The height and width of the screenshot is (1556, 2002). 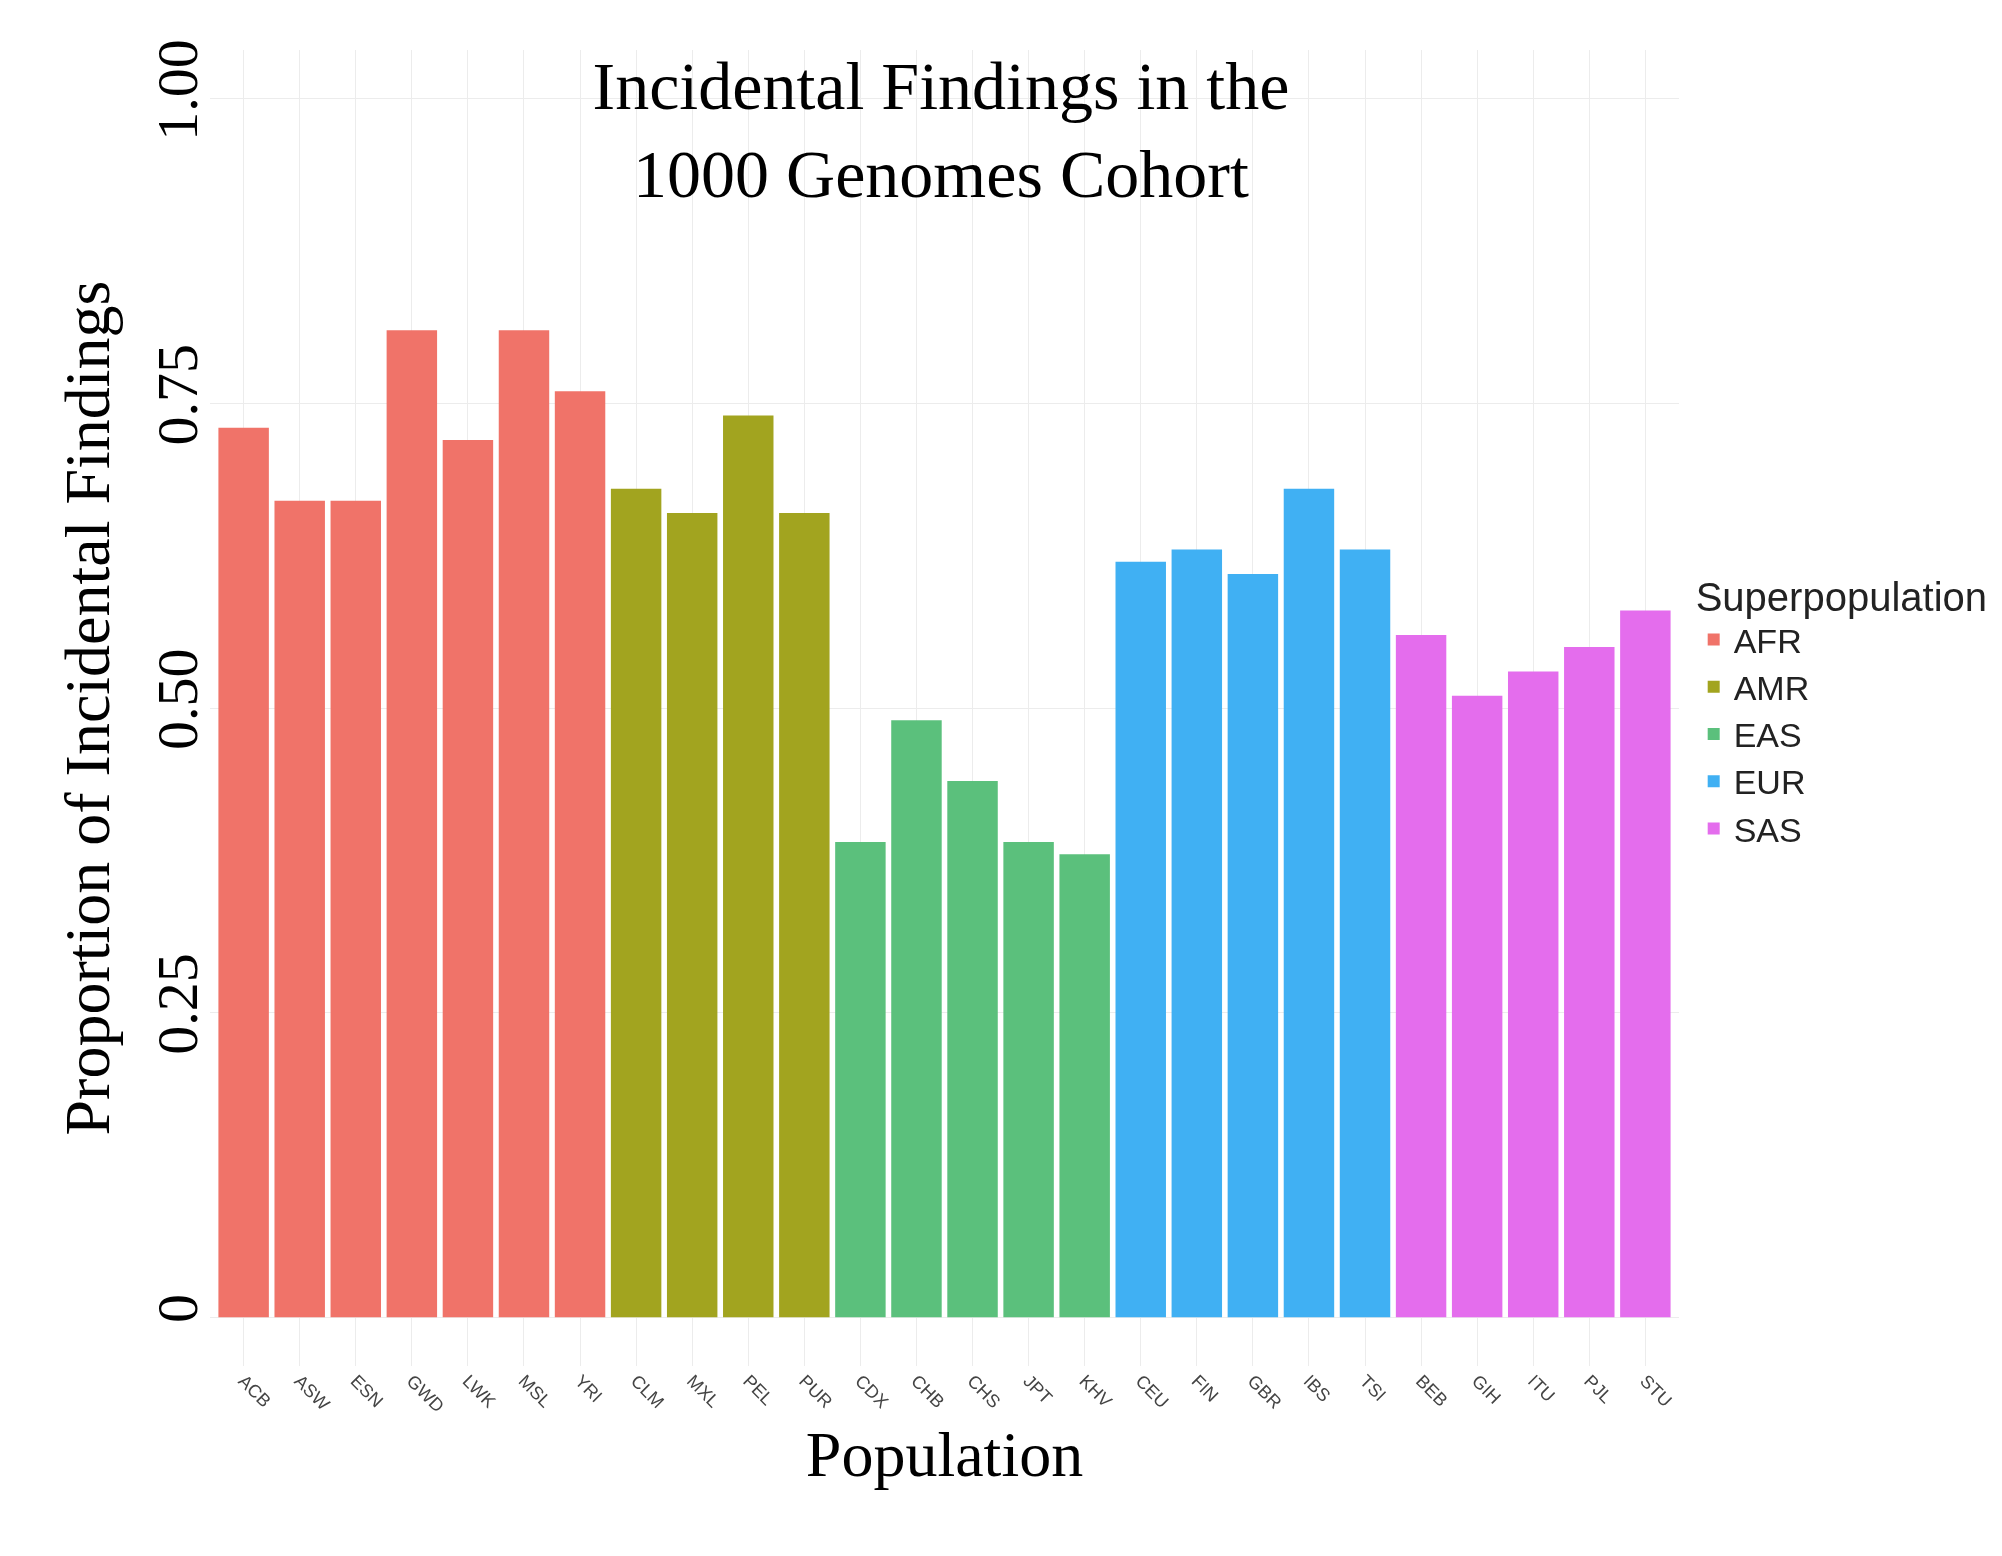 I want to click on y-tick-label: 0.50, so click(x=178, y=699).